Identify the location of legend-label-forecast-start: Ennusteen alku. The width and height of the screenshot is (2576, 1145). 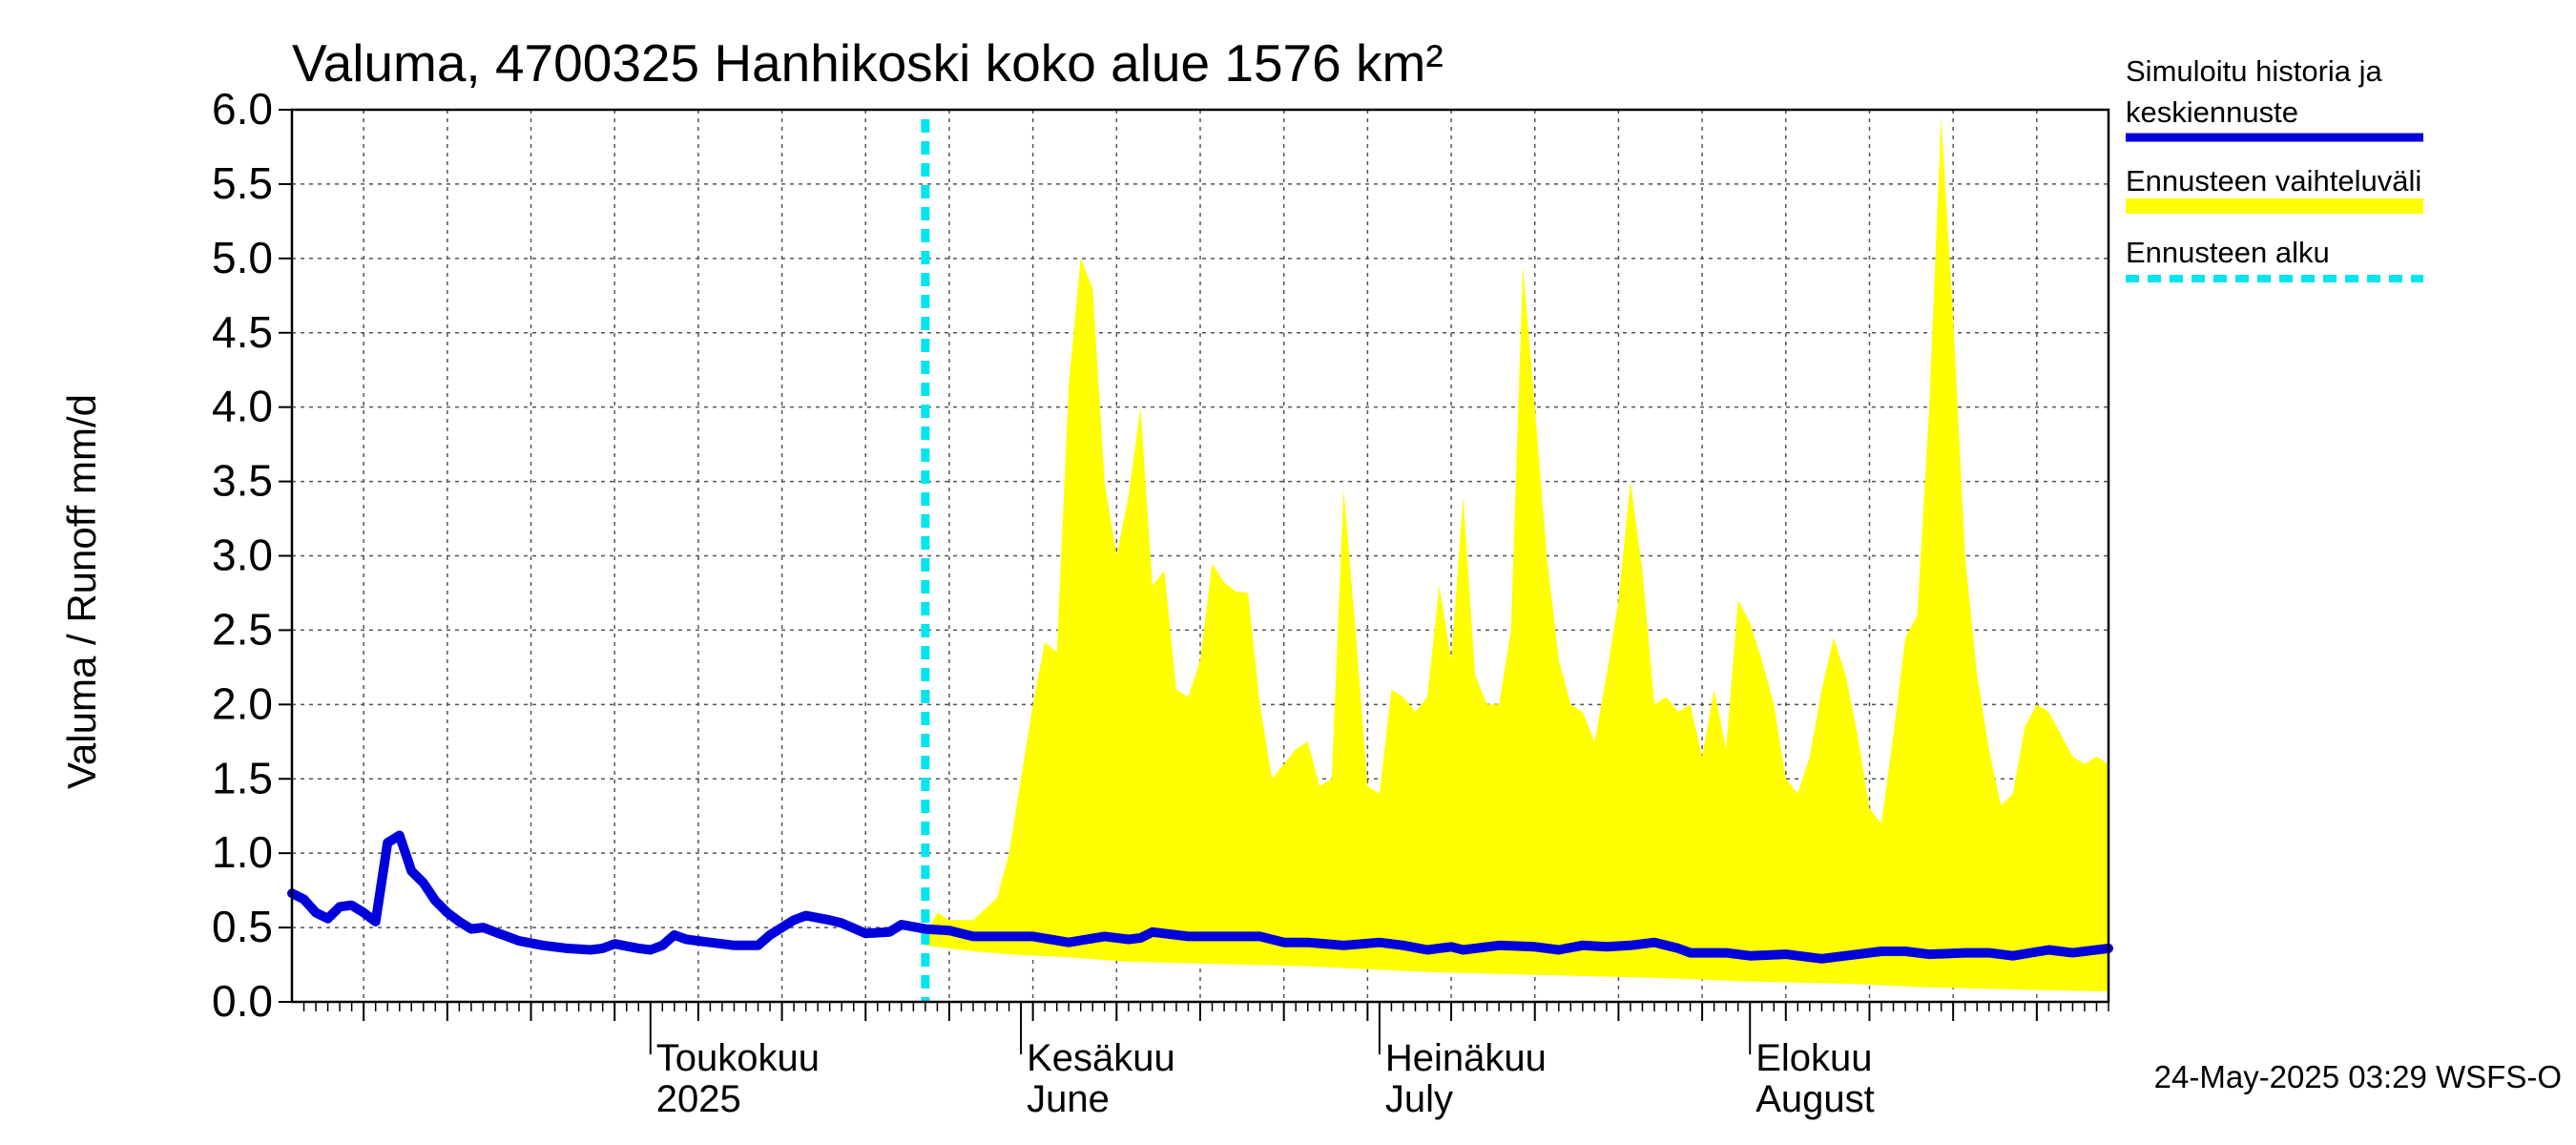
(2228, 253).